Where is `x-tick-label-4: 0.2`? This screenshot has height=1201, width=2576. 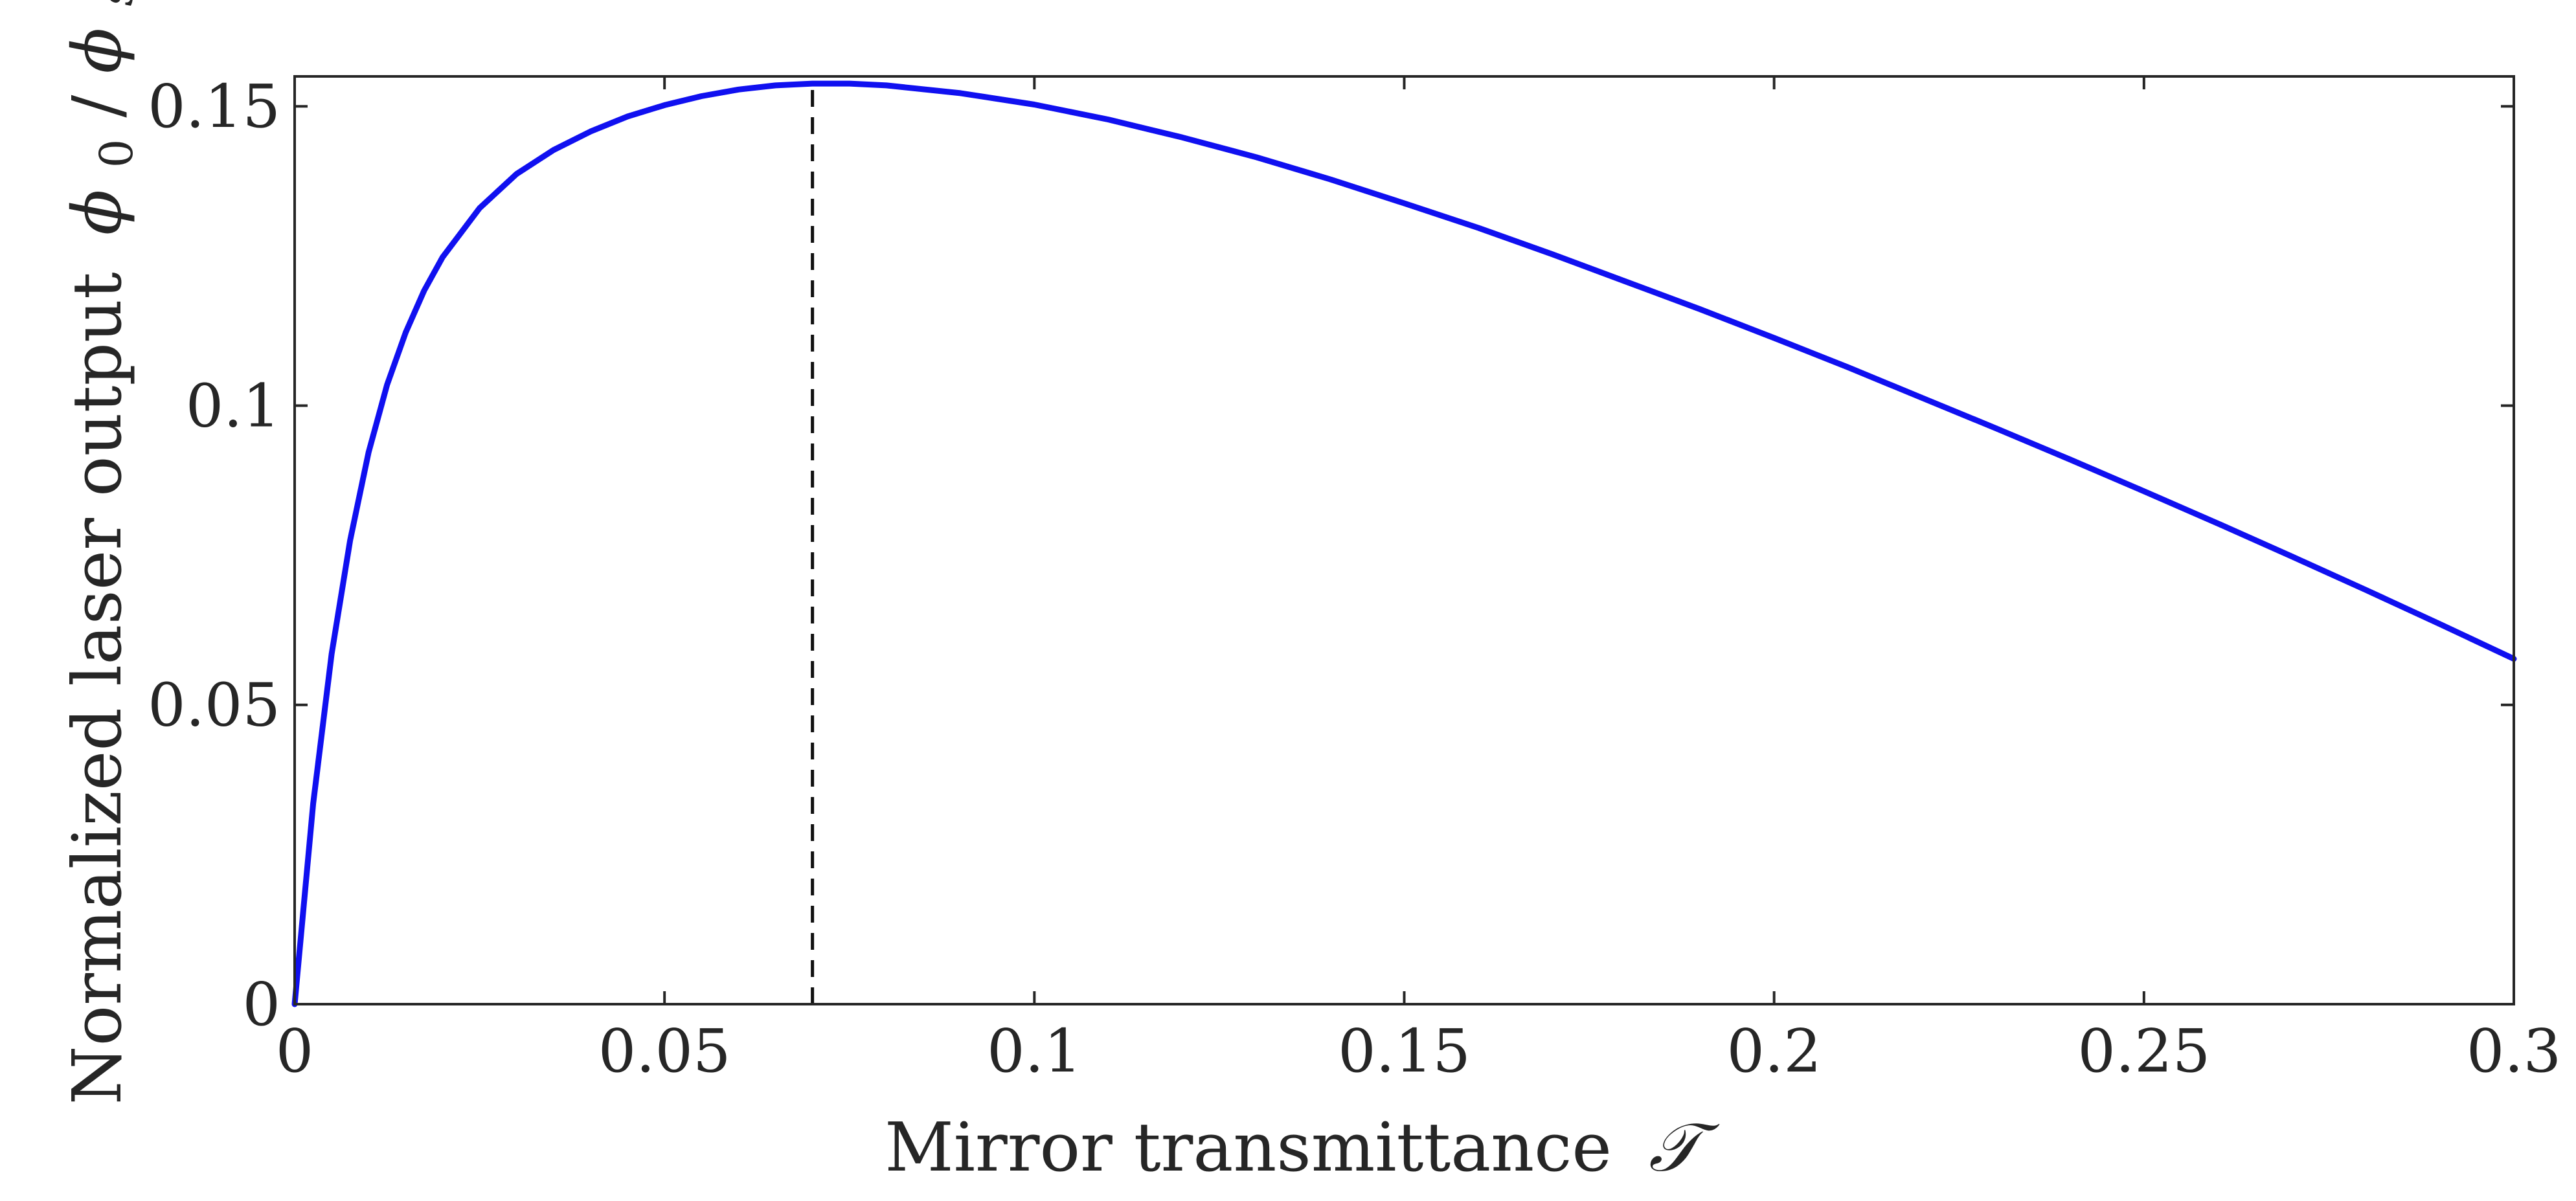
x-tick-label-4: 0.2 is located at coordinates (1774, 1051).